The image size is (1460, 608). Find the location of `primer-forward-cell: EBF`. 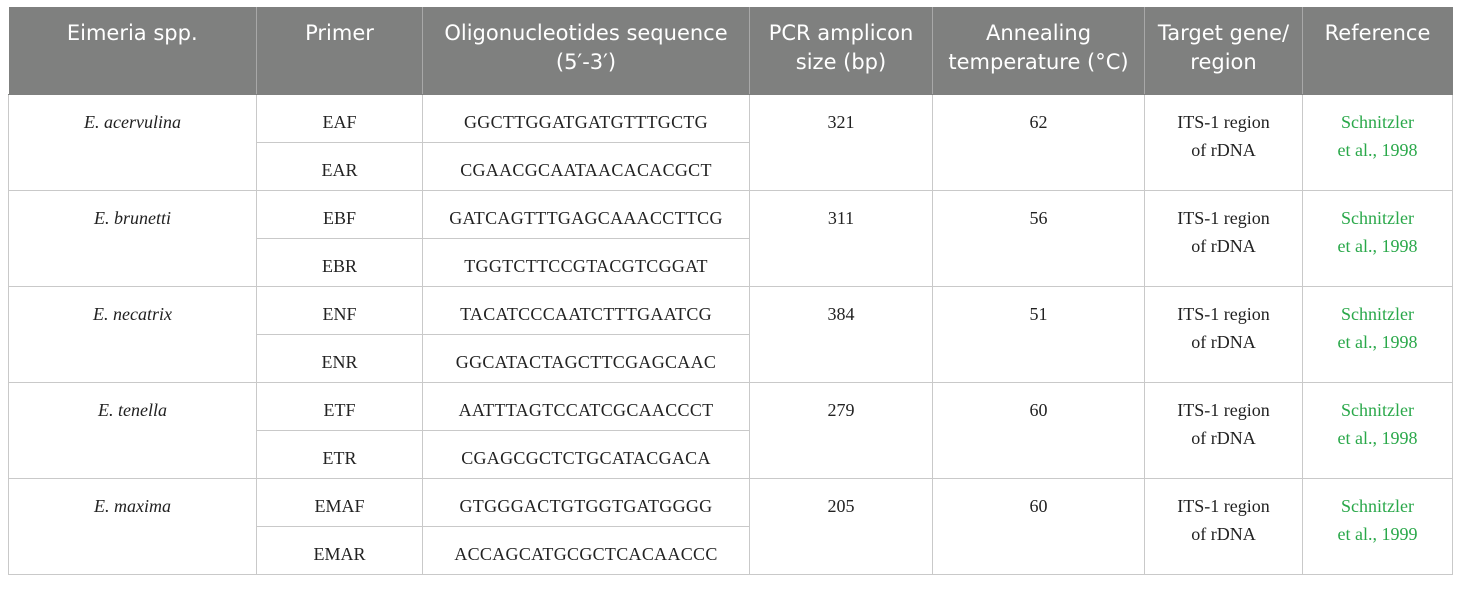

primer-forward-cell: EBF is located at coordinates (339, 214).